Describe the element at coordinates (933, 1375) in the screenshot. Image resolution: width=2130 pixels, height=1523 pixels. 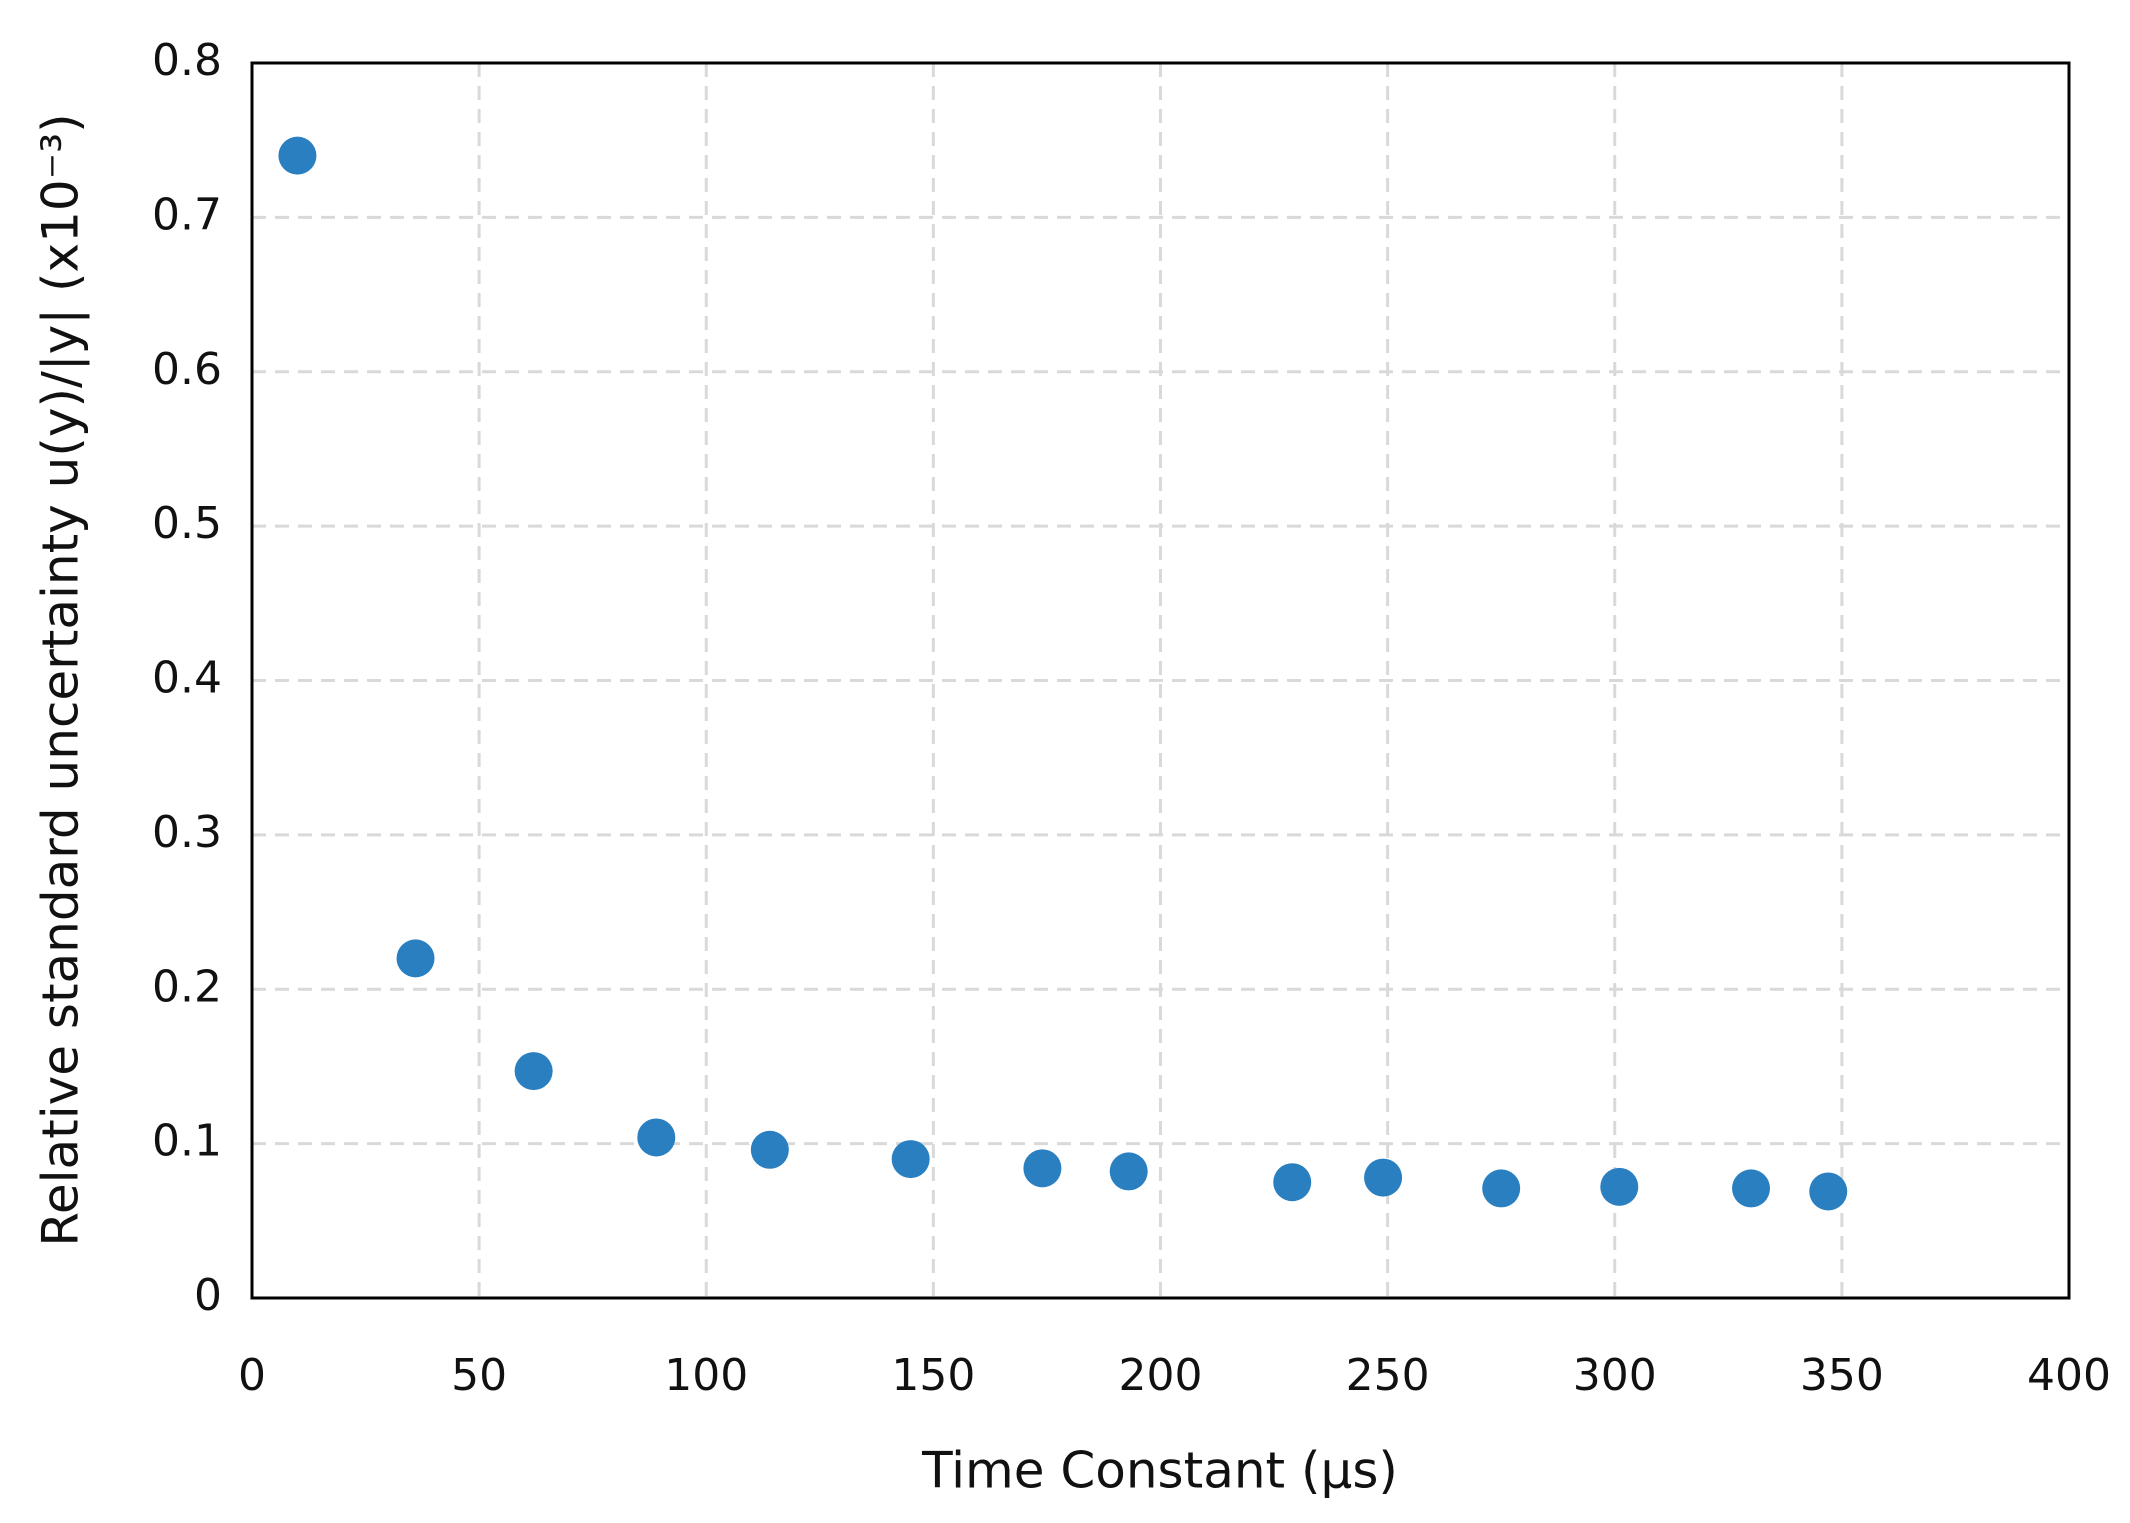
I see `x-tick-label: 150` at that location.